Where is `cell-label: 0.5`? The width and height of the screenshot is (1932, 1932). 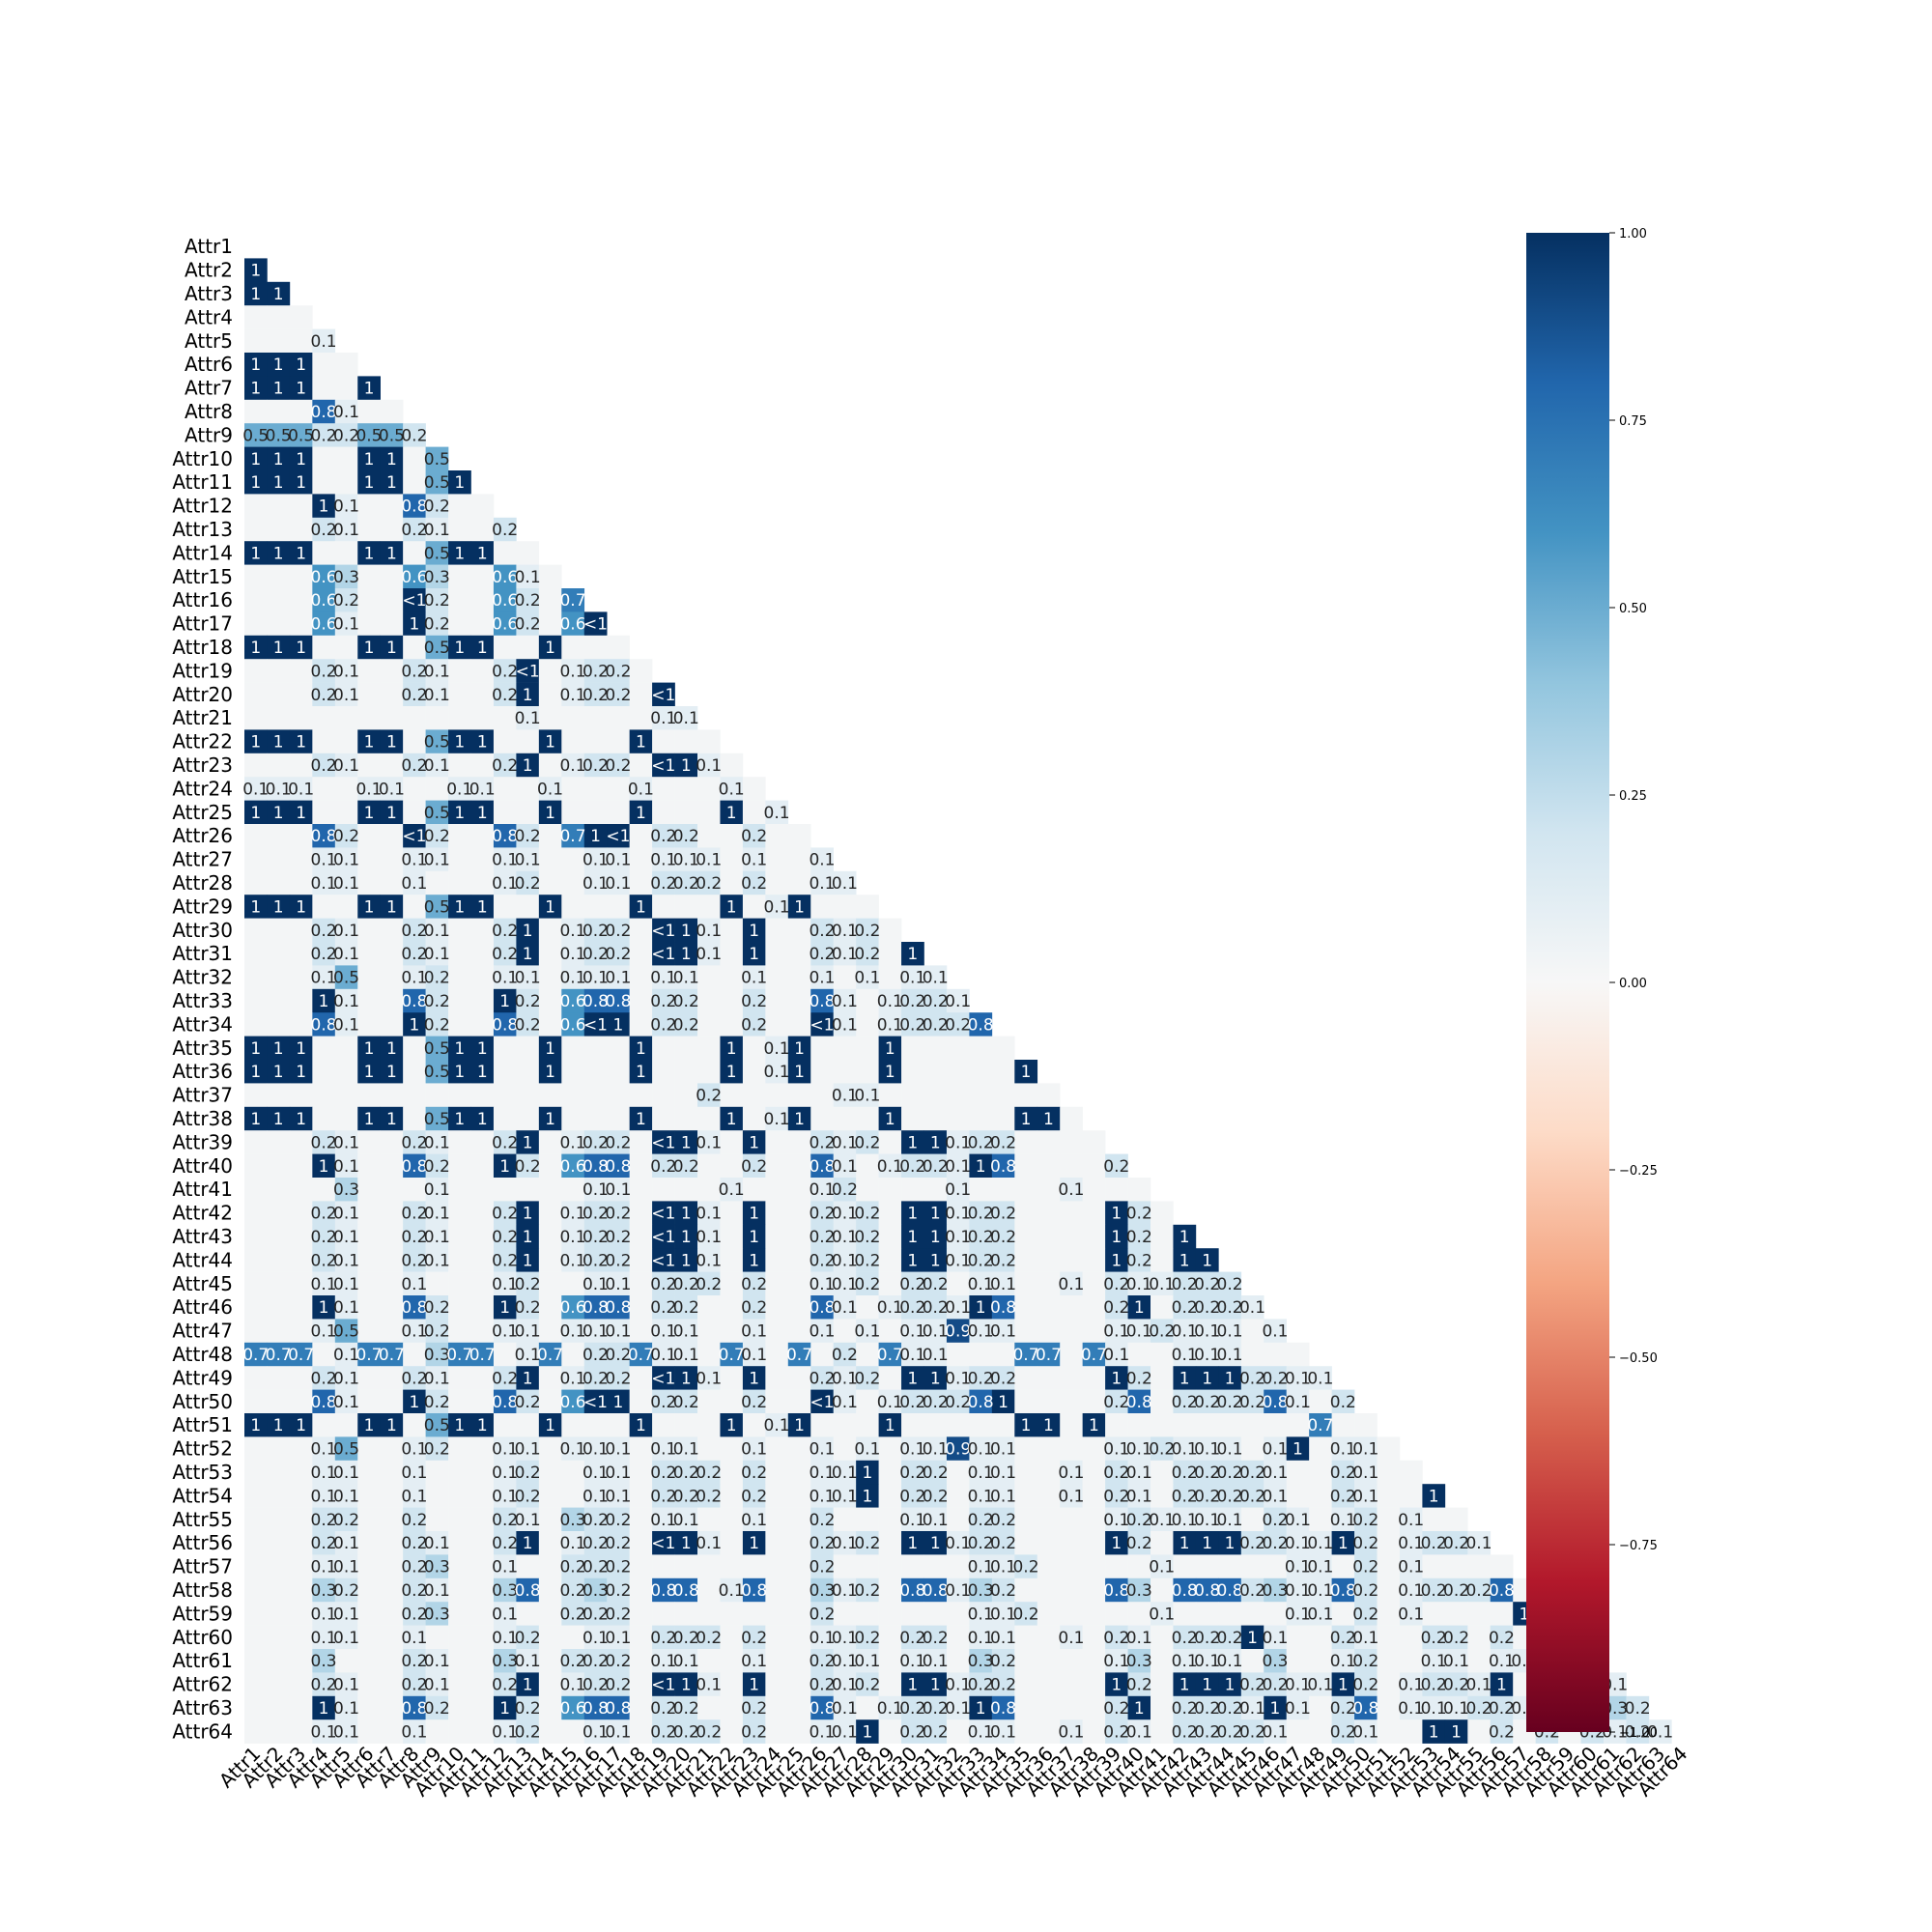
cell-label: 0.5 is located at coordinates (437, 483).